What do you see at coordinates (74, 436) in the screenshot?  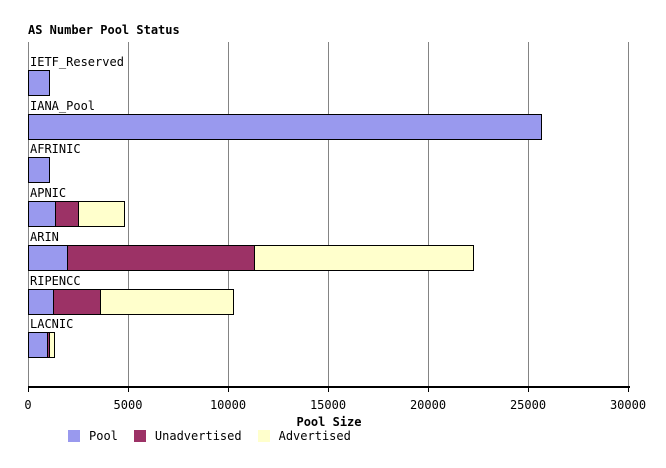 I see `legend-swatch-pool` at bounding box center [74, 436].